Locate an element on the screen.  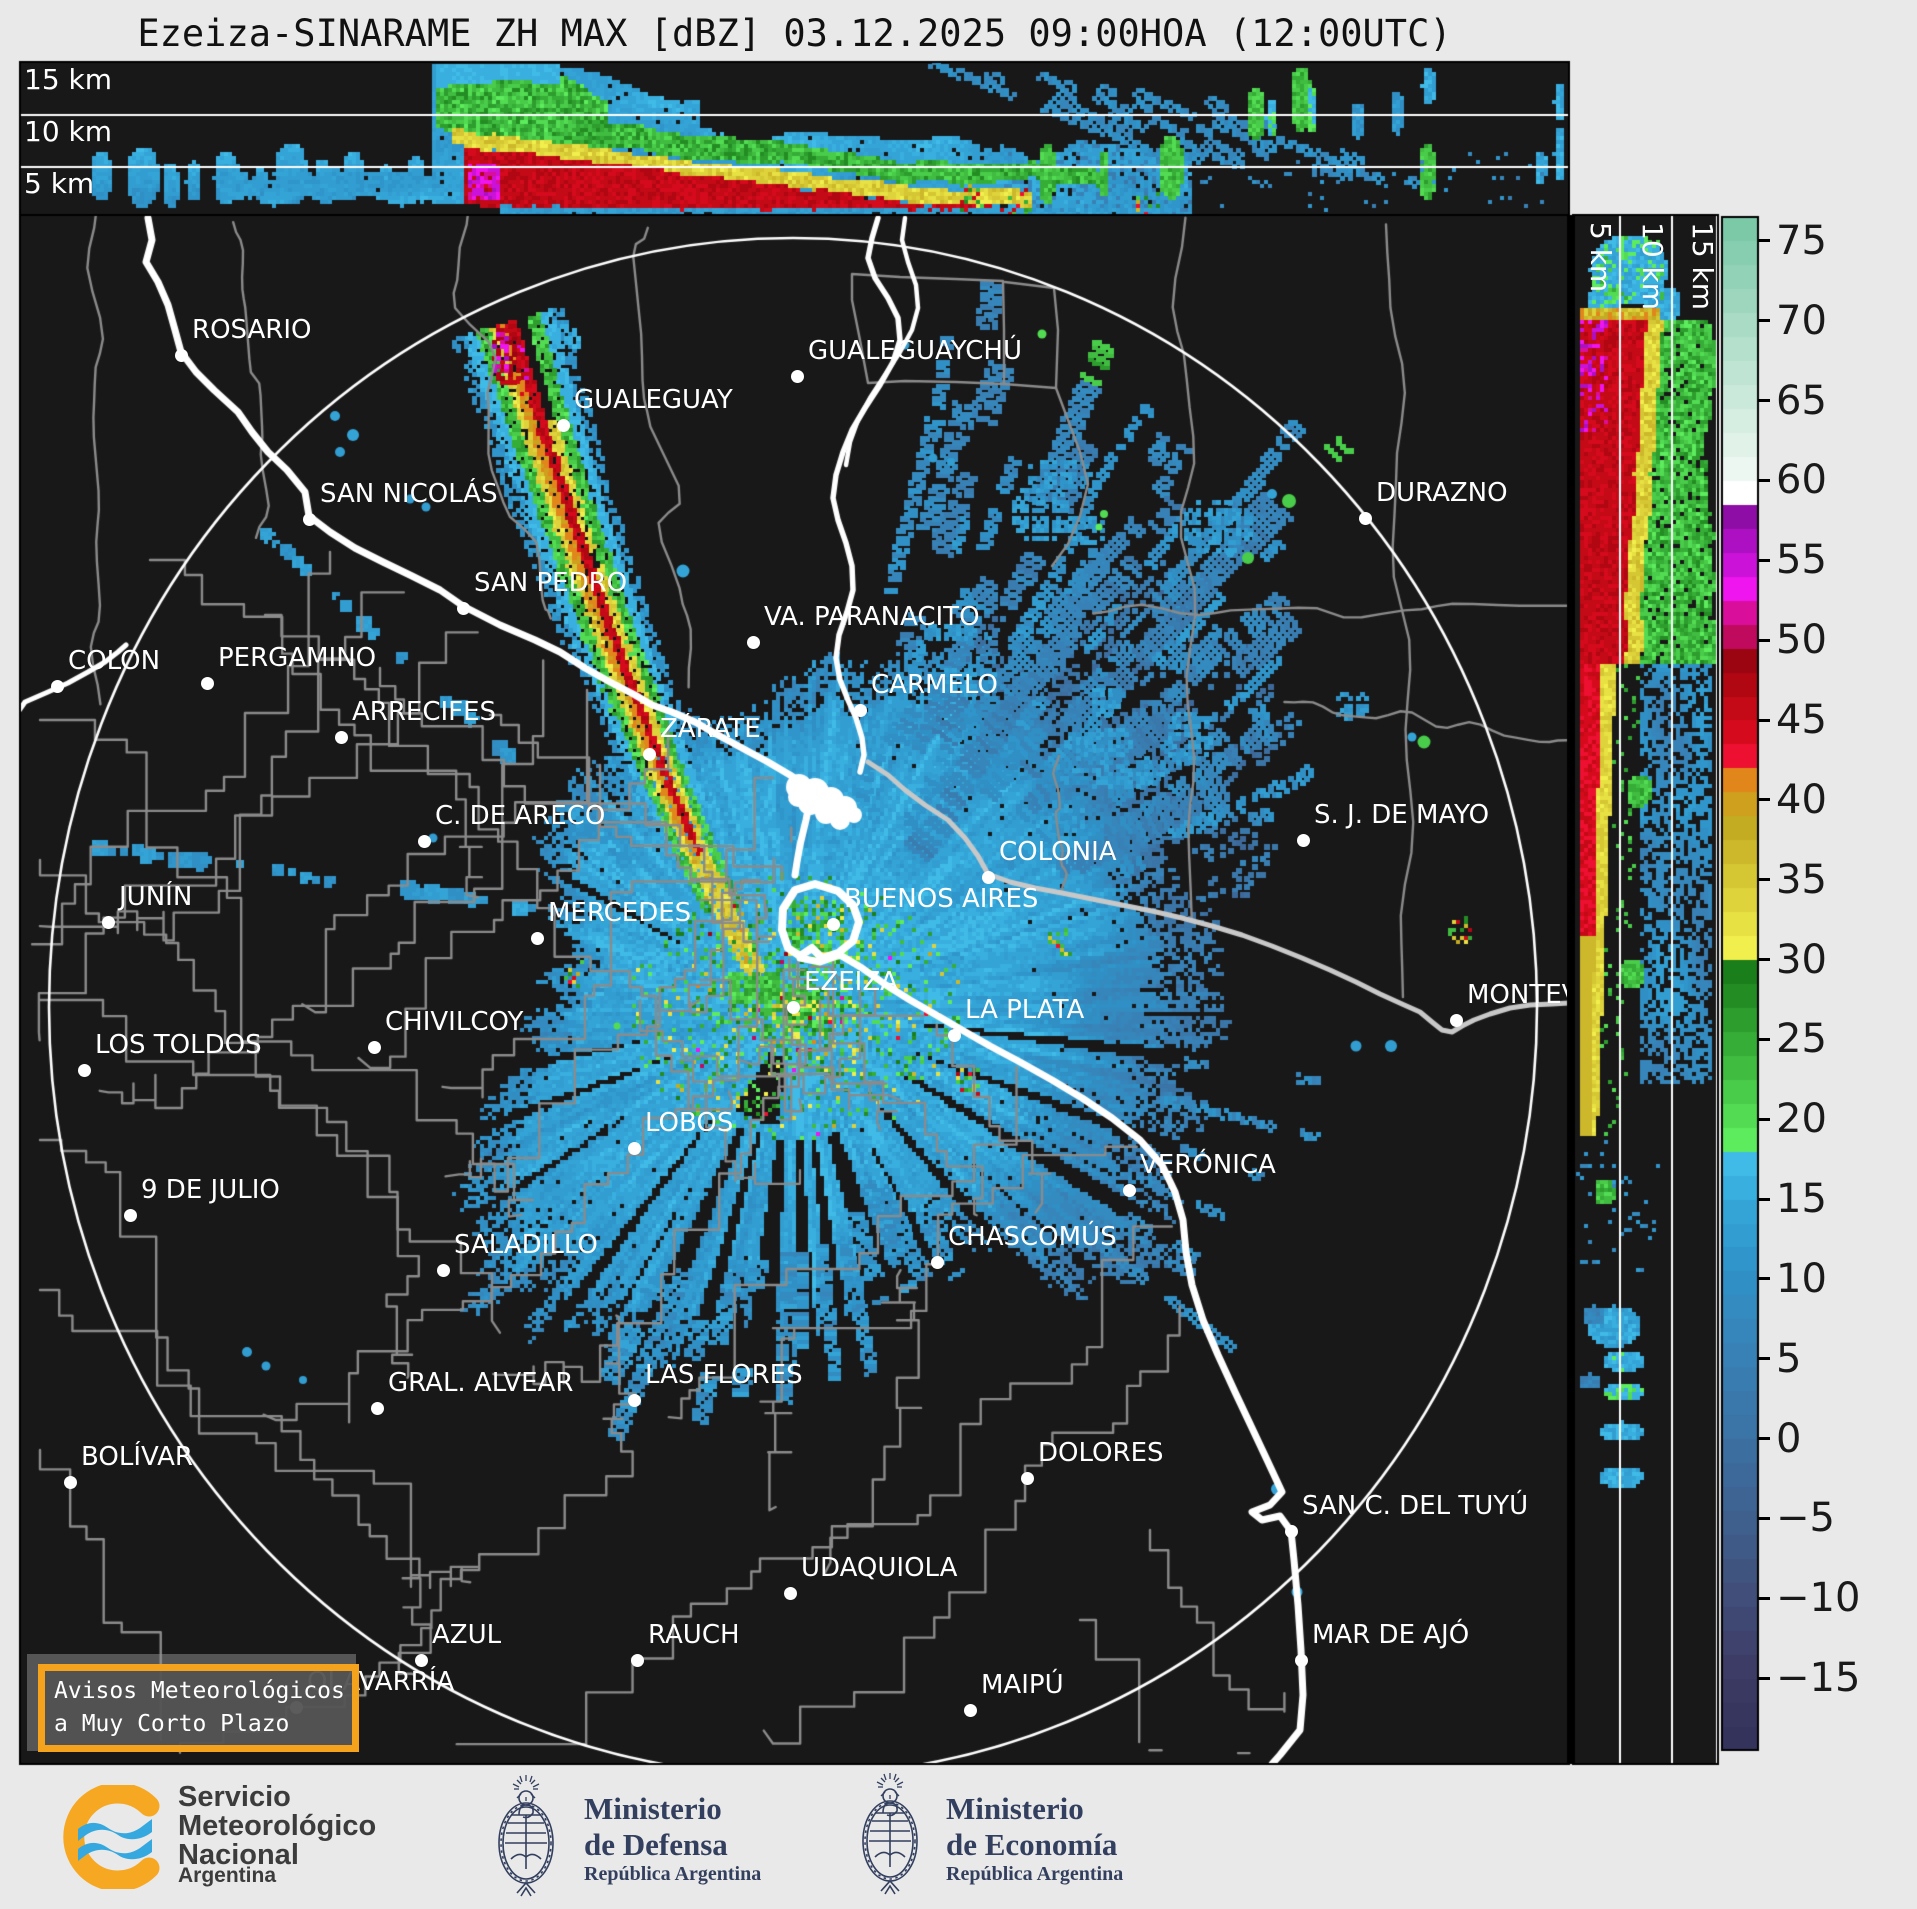
warning-overlay-box: Avisos Meteorológicos a Muy Corto Plazo is located at coordinates (198, 1708).